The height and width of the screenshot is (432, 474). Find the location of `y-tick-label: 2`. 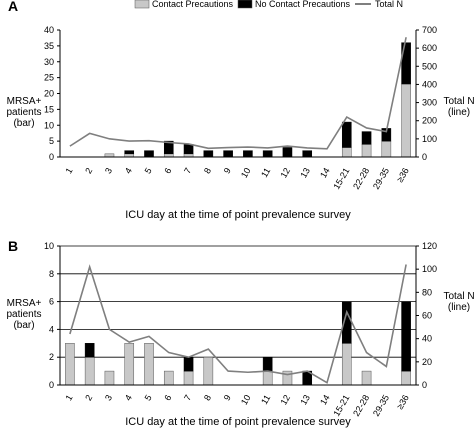

y-tick-label: 2 is located at coordinates (51, 357).